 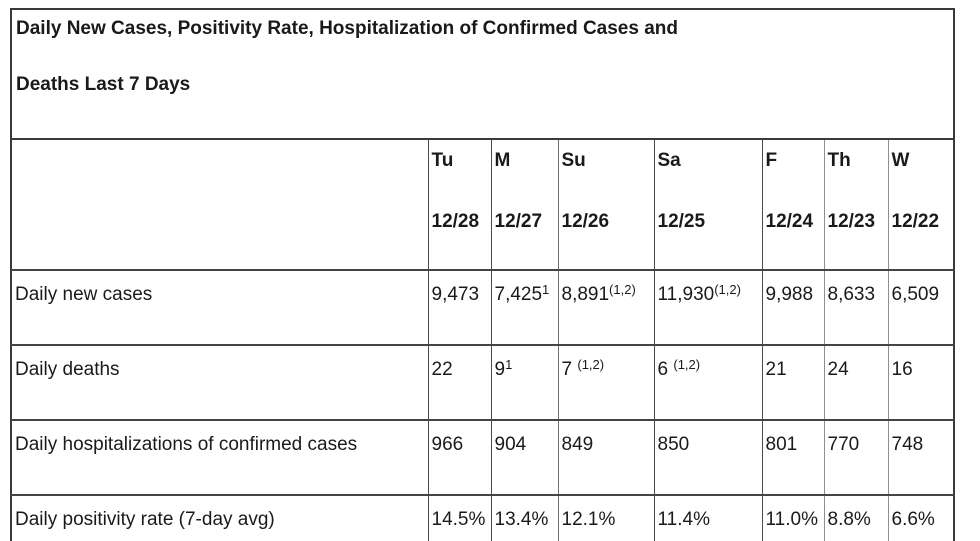 I want to click on data-cell: 11,930(1,2), so click(x=708, y=307).